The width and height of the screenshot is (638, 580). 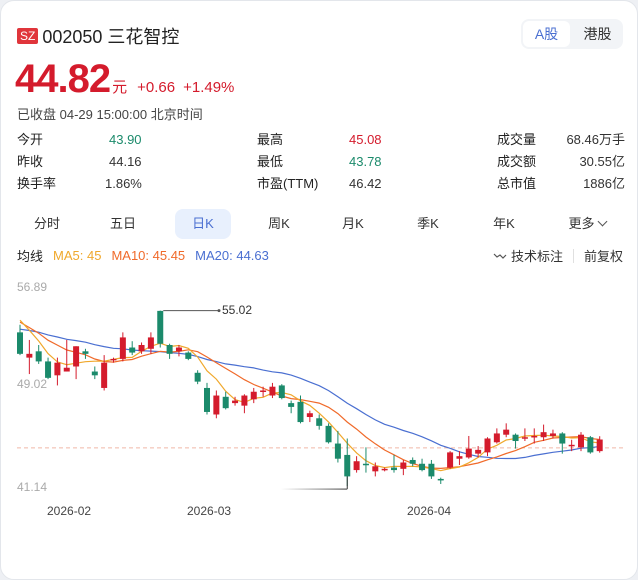 I want to click on stat-value-low: 43.78, so click(x=365, y=161).